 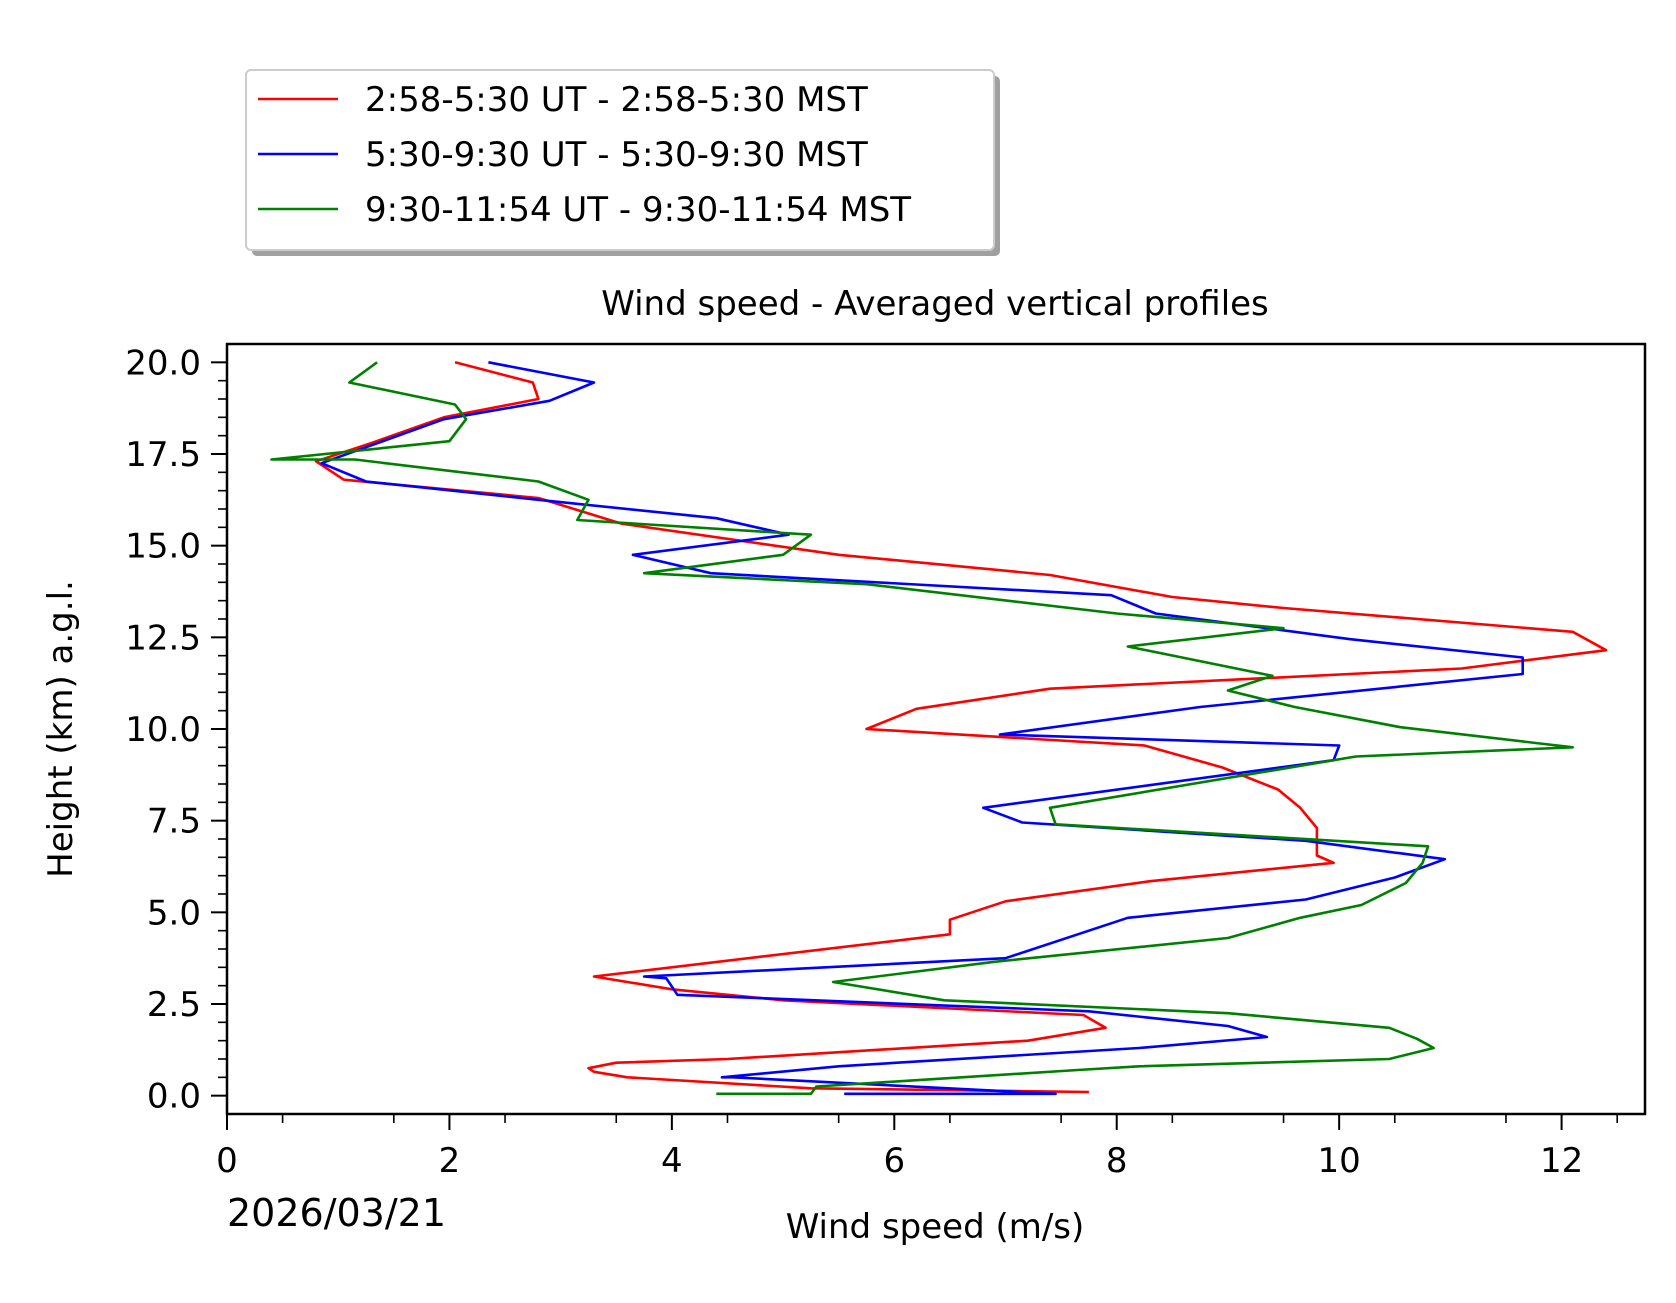 What do you see at coordinates (1339, 1161) in the screenshot?
I see `x-tick-label-5: 10` at bounding box center [1339, 1161].